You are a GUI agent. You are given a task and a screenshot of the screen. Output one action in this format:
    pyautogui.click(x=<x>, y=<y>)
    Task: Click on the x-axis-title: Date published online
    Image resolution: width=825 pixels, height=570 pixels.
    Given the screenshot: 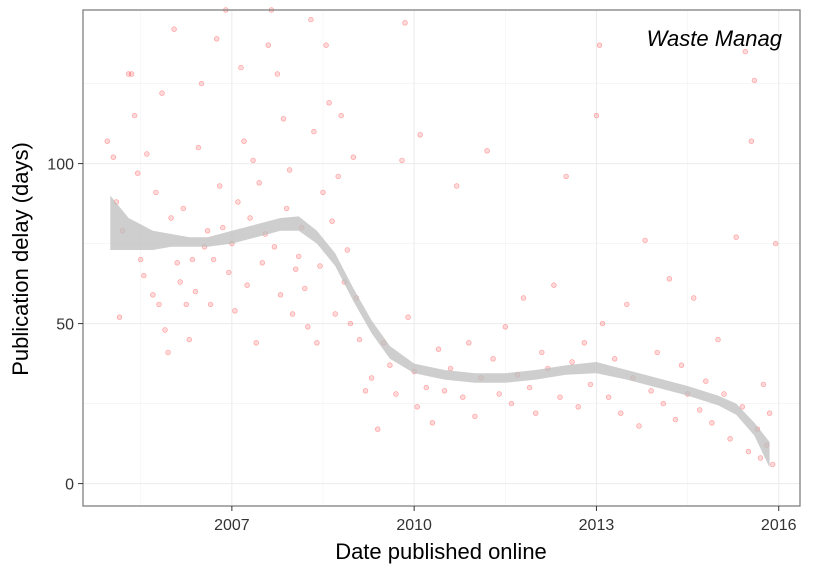 What is the action you would take?
    pyautogui.click(x=441, y=551)
    